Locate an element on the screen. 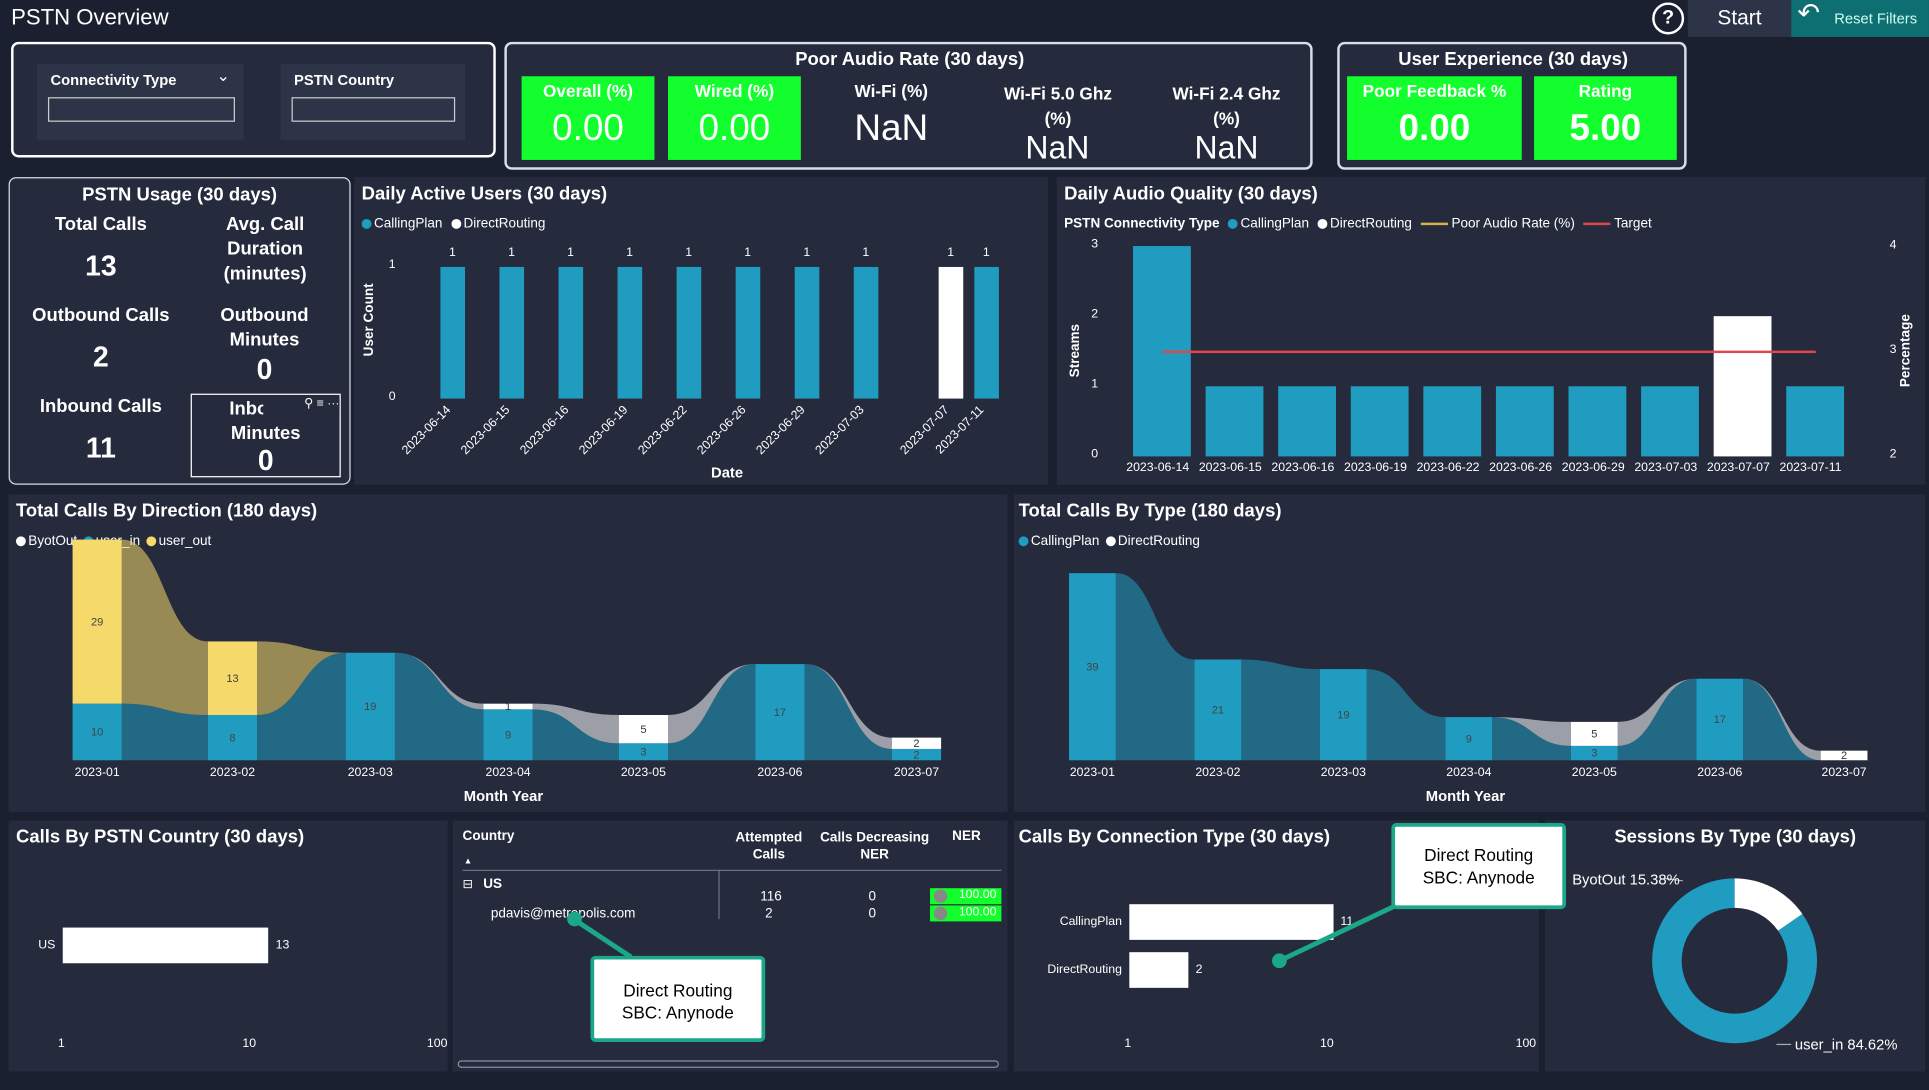 This screenshot has height=1090, width=1929. legend-poor-audio: Poor Audio Rate (%) is located at coordinates (1513, 224).